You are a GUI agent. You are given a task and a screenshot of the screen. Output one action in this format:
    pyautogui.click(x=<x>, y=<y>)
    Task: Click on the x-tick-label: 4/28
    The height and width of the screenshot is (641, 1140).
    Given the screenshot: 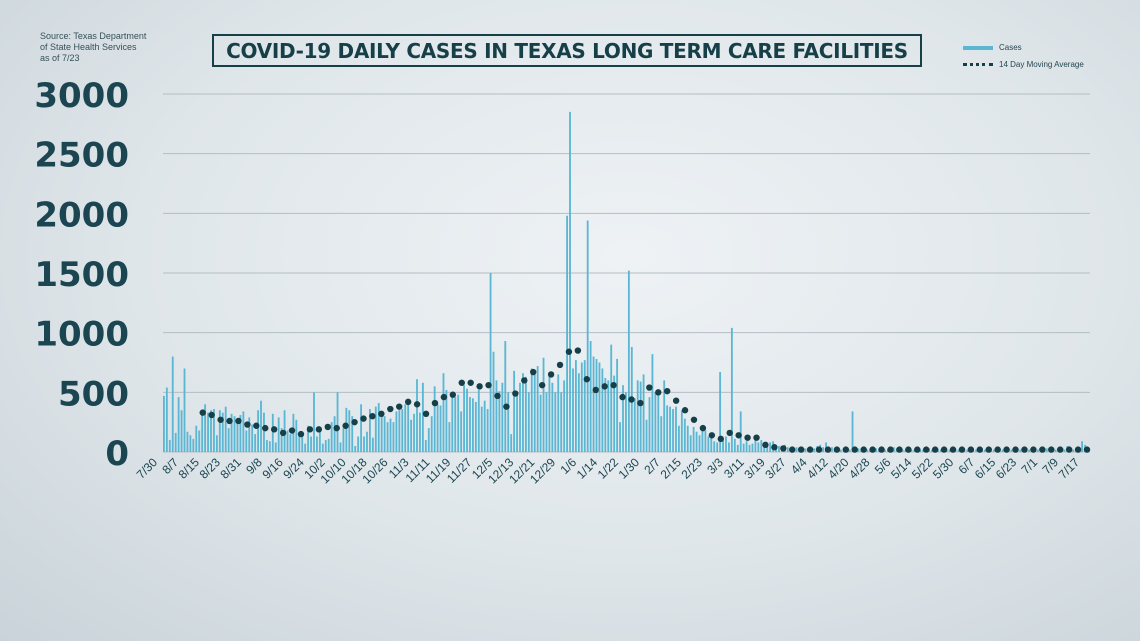 What is the action you would take?
    pyautogui.click(x=859, y=468)
    